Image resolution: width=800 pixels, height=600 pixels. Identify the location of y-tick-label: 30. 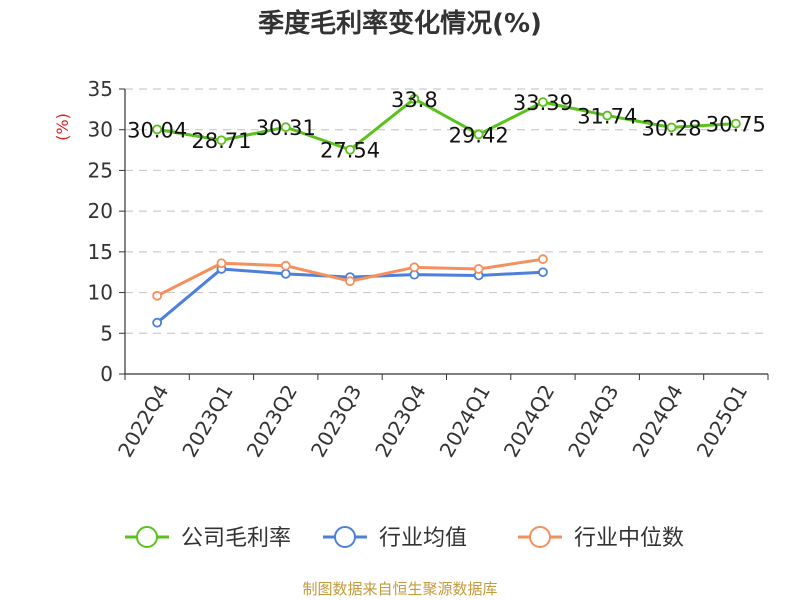
(100, 130).